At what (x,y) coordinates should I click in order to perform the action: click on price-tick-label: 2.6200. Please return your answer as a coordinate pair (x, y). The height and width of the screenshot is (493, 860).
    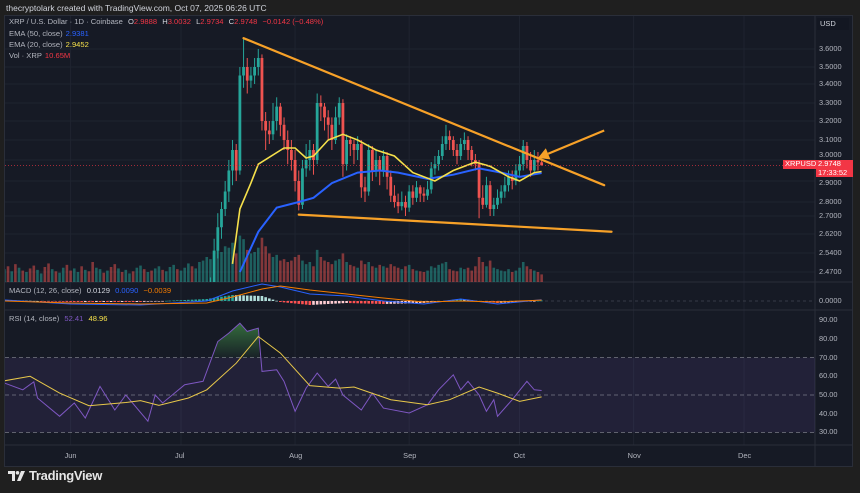
    Looking at the image, I should click on (830, 233).